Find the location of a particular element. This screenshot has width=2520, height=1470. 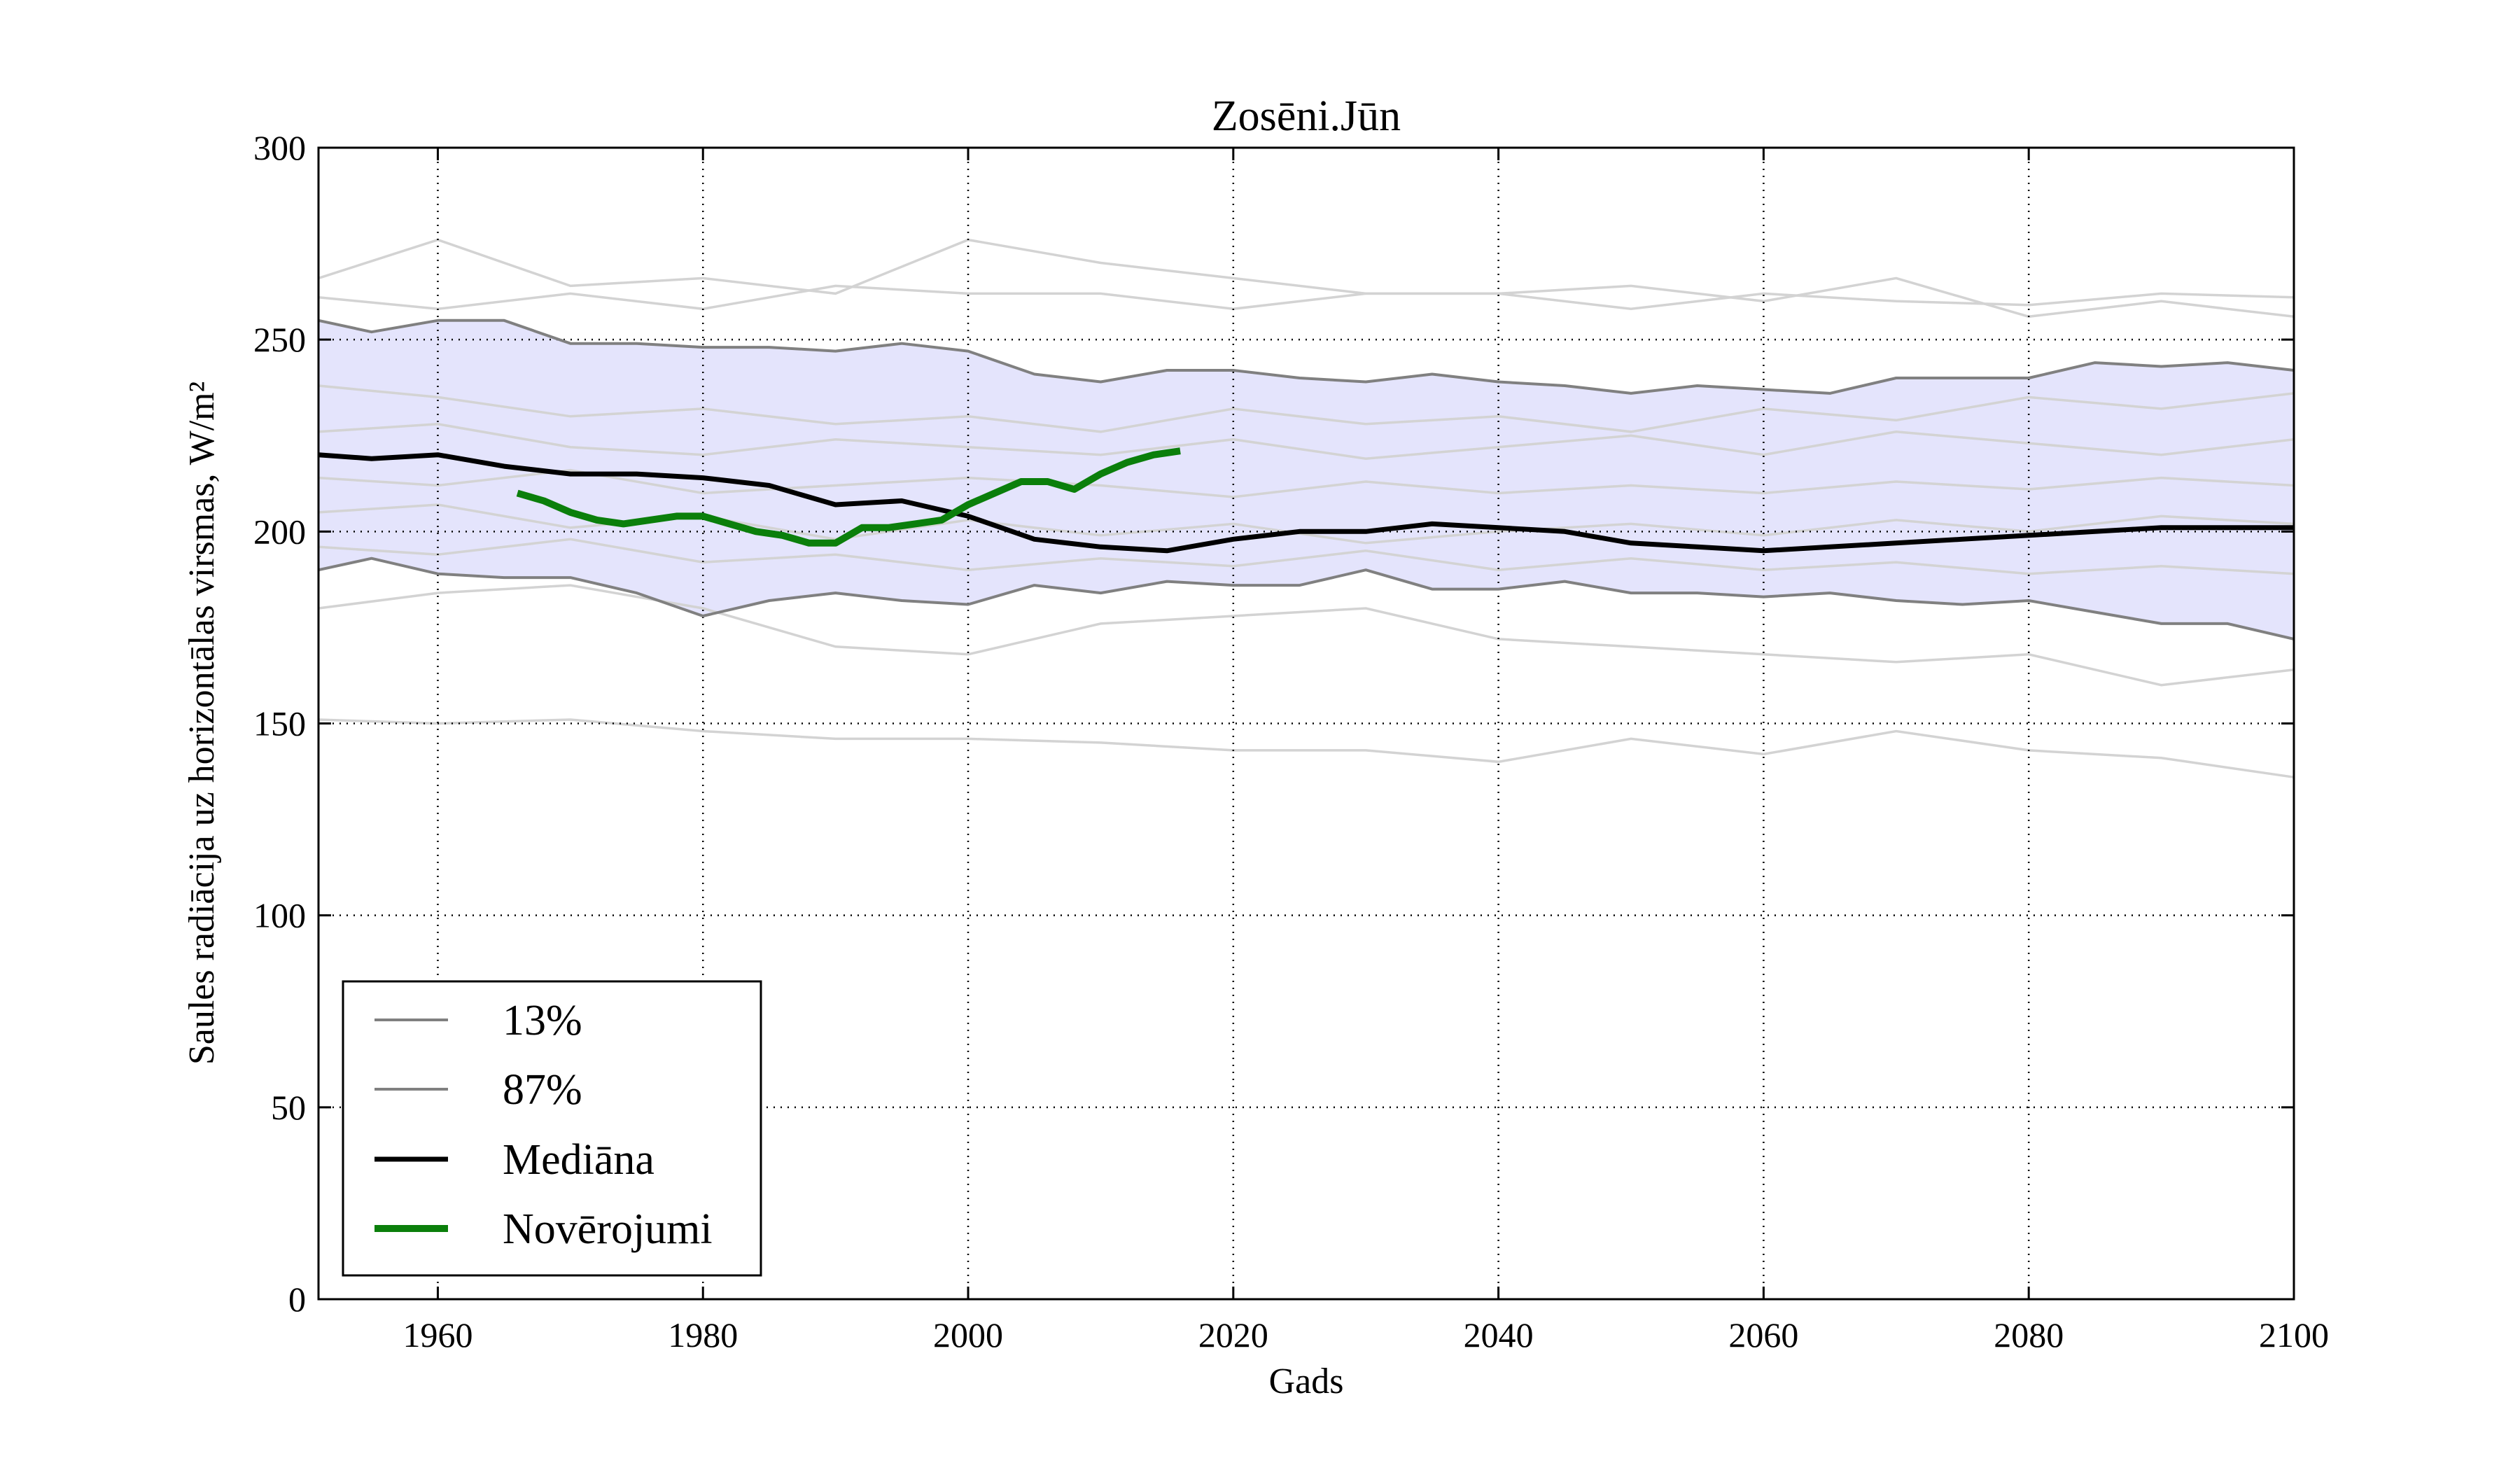

legend: 13% 87% Mediāna Novērojumi is located at coordinates (552, 1128).